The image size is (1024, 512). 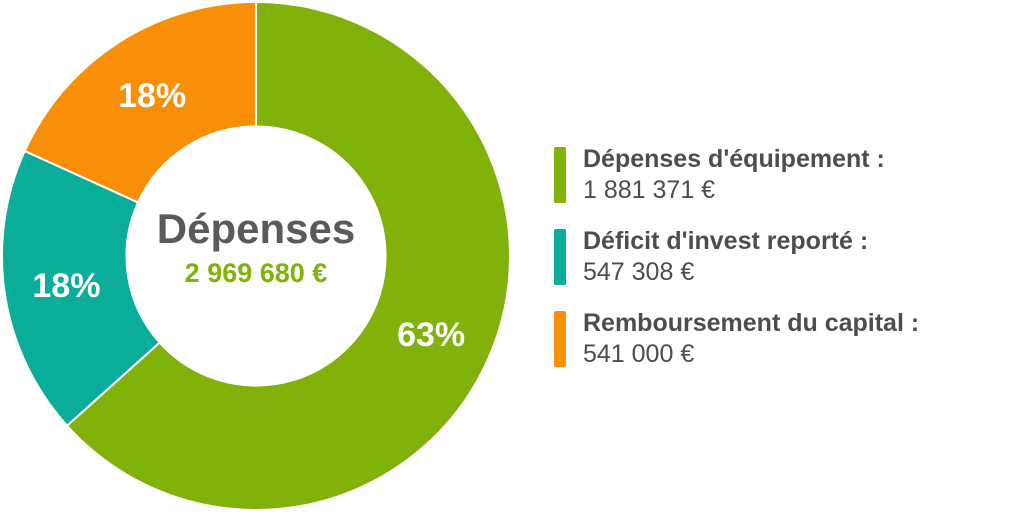 What do you see at coordinates (560, 257) in the screenshot?
I see `legend-swatch-deficit` at bounding box center [560, 257].